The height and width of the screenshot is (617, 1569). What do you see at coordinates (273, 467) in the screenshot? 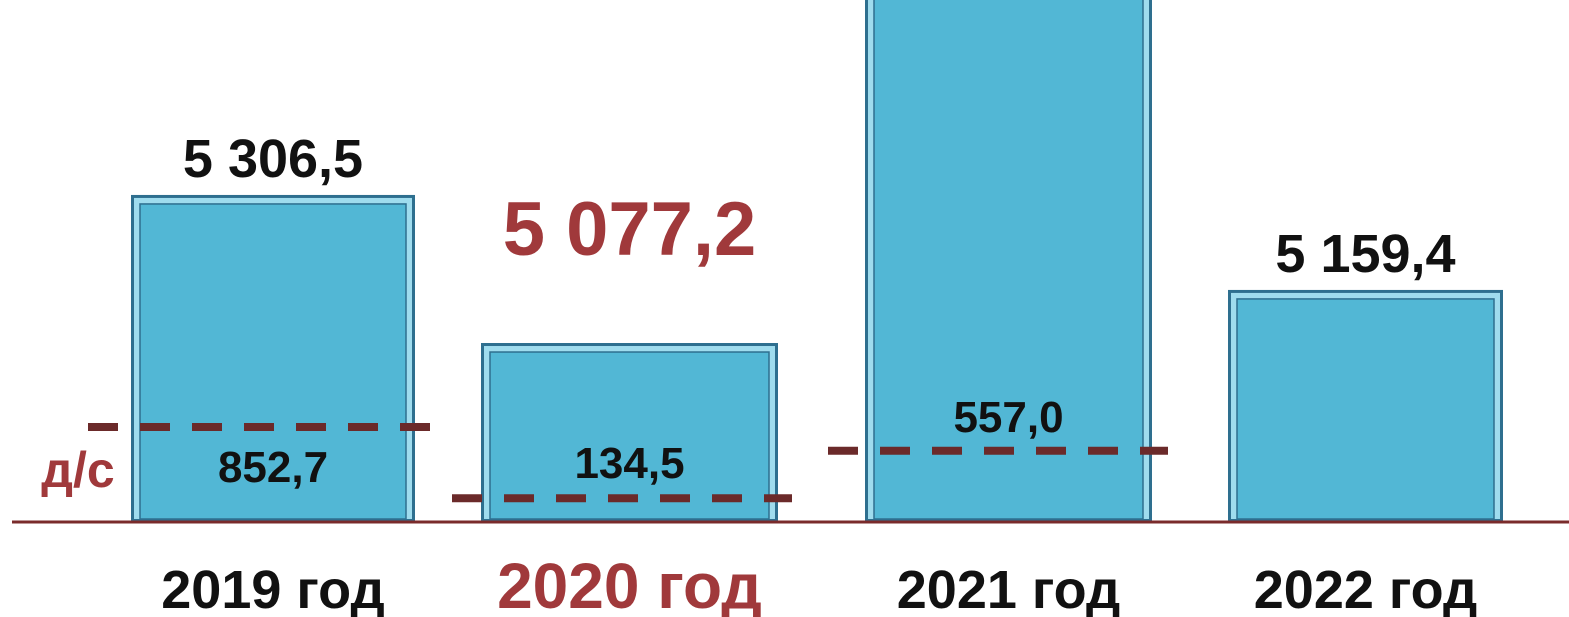
I see `sub-value-label: 852,7` at bounding box center [273, 467].